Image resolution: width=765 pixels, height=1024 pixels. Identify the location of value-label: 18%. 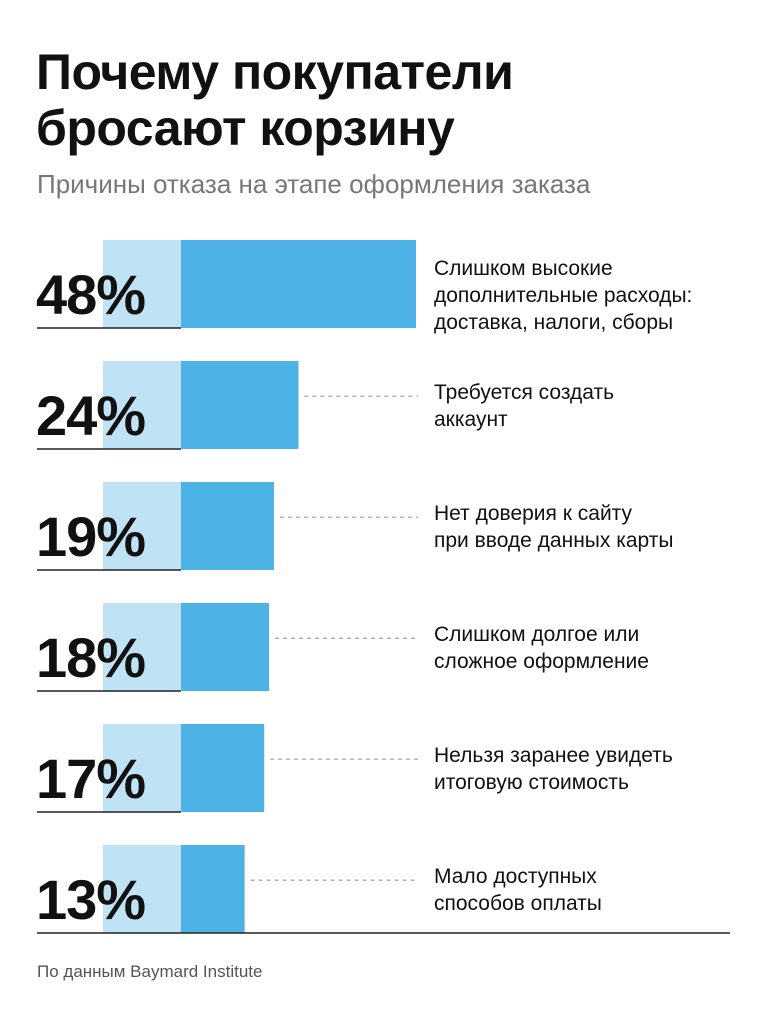
(90, 657).